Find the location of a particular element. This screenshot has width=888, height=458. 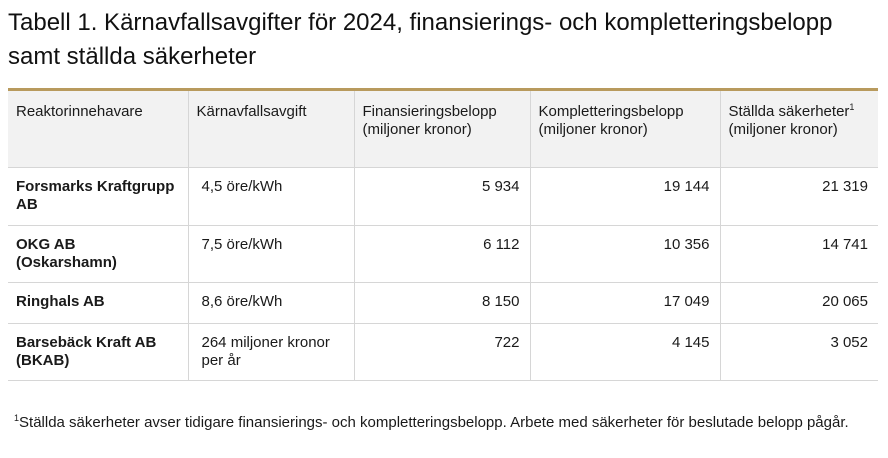

cell-owner: Barsebäck Kraft AB (BKAB) is located at coordinates (98, 352).